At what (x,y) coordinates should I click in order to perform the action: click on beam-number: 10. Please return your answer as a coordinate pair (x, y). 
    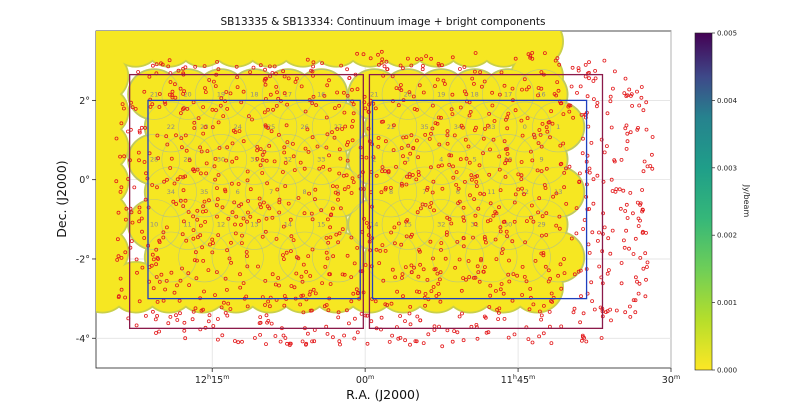
    Looking at the image, I should click on (154, 224).